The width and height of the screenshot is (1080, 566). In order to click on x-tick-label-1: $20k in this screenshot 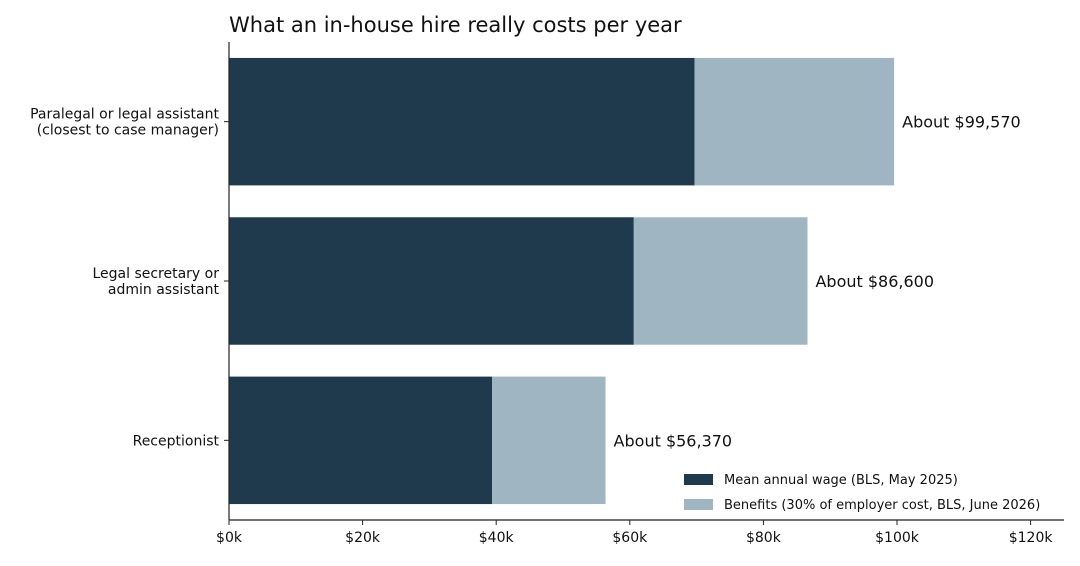, I will do `click(363, 538)`.